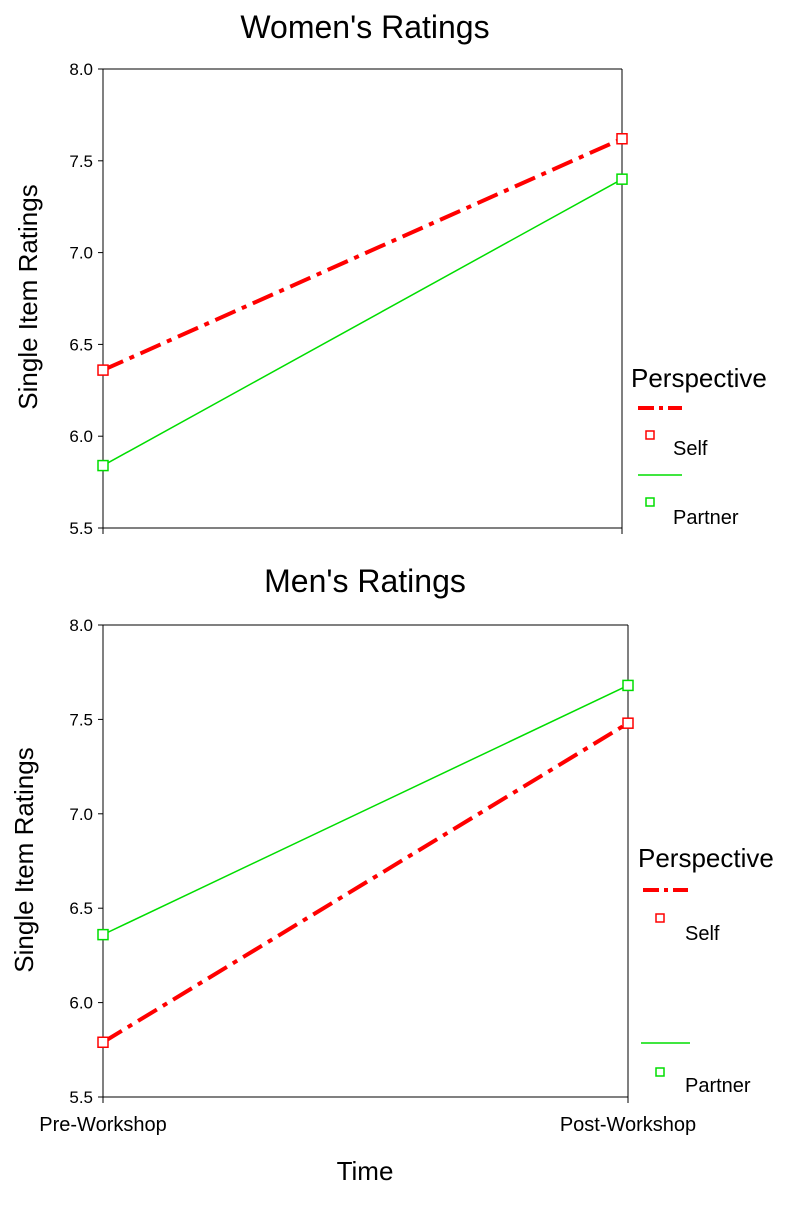 The height and width of the screenshot is (1214, 804). What do you see at coordinates (362, 531) in the screenshot?
I see `x-ticks` at bounding box center [362, 531].